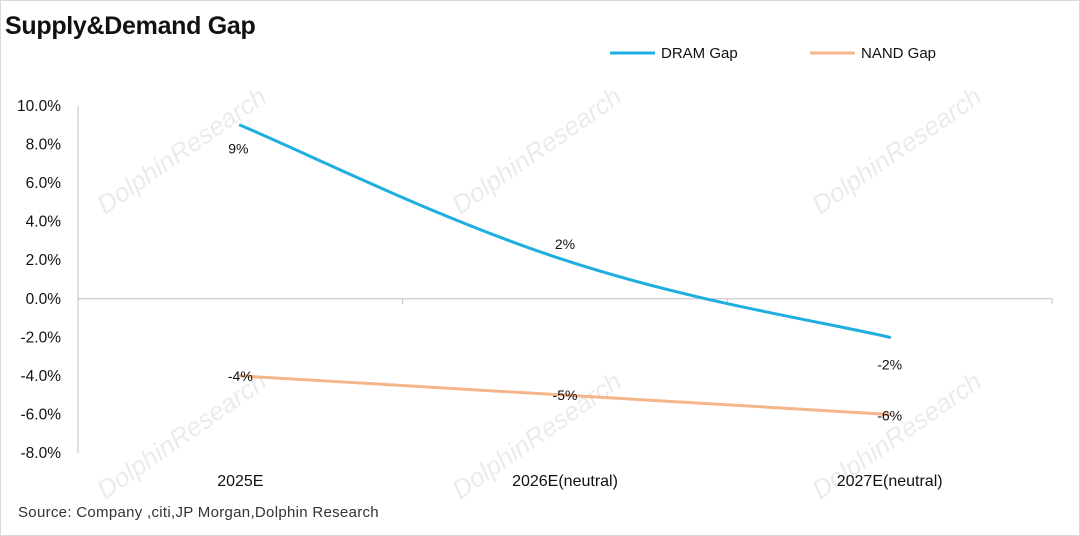  I want to click on y-tick-label: 6.0%, so click(44, 183).